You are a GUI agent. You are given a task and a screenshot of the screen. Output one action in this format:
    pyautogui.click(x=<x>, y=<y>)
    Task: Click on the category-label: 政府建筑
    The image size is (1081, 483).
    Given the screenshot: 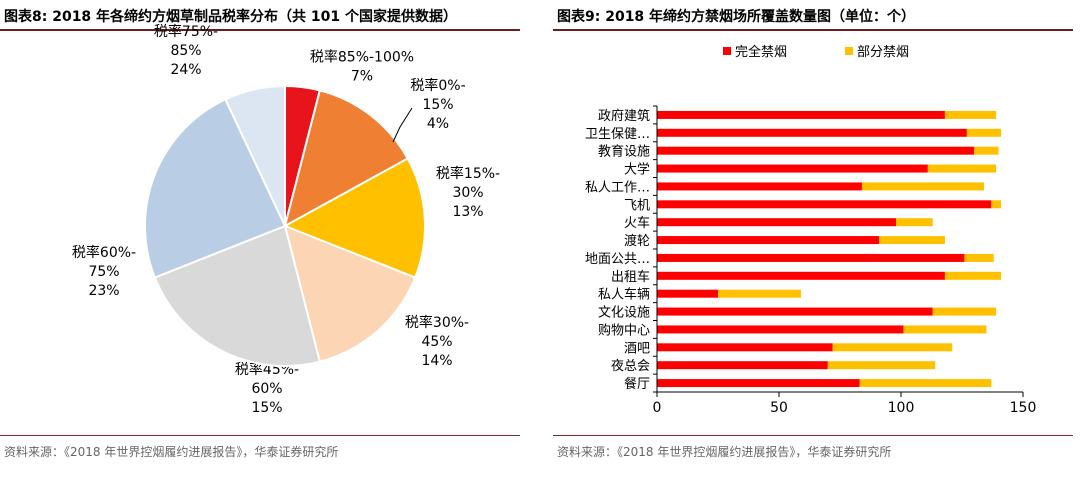 What is the action you would take?
    pyautogui.click(x=624, y=116)
    